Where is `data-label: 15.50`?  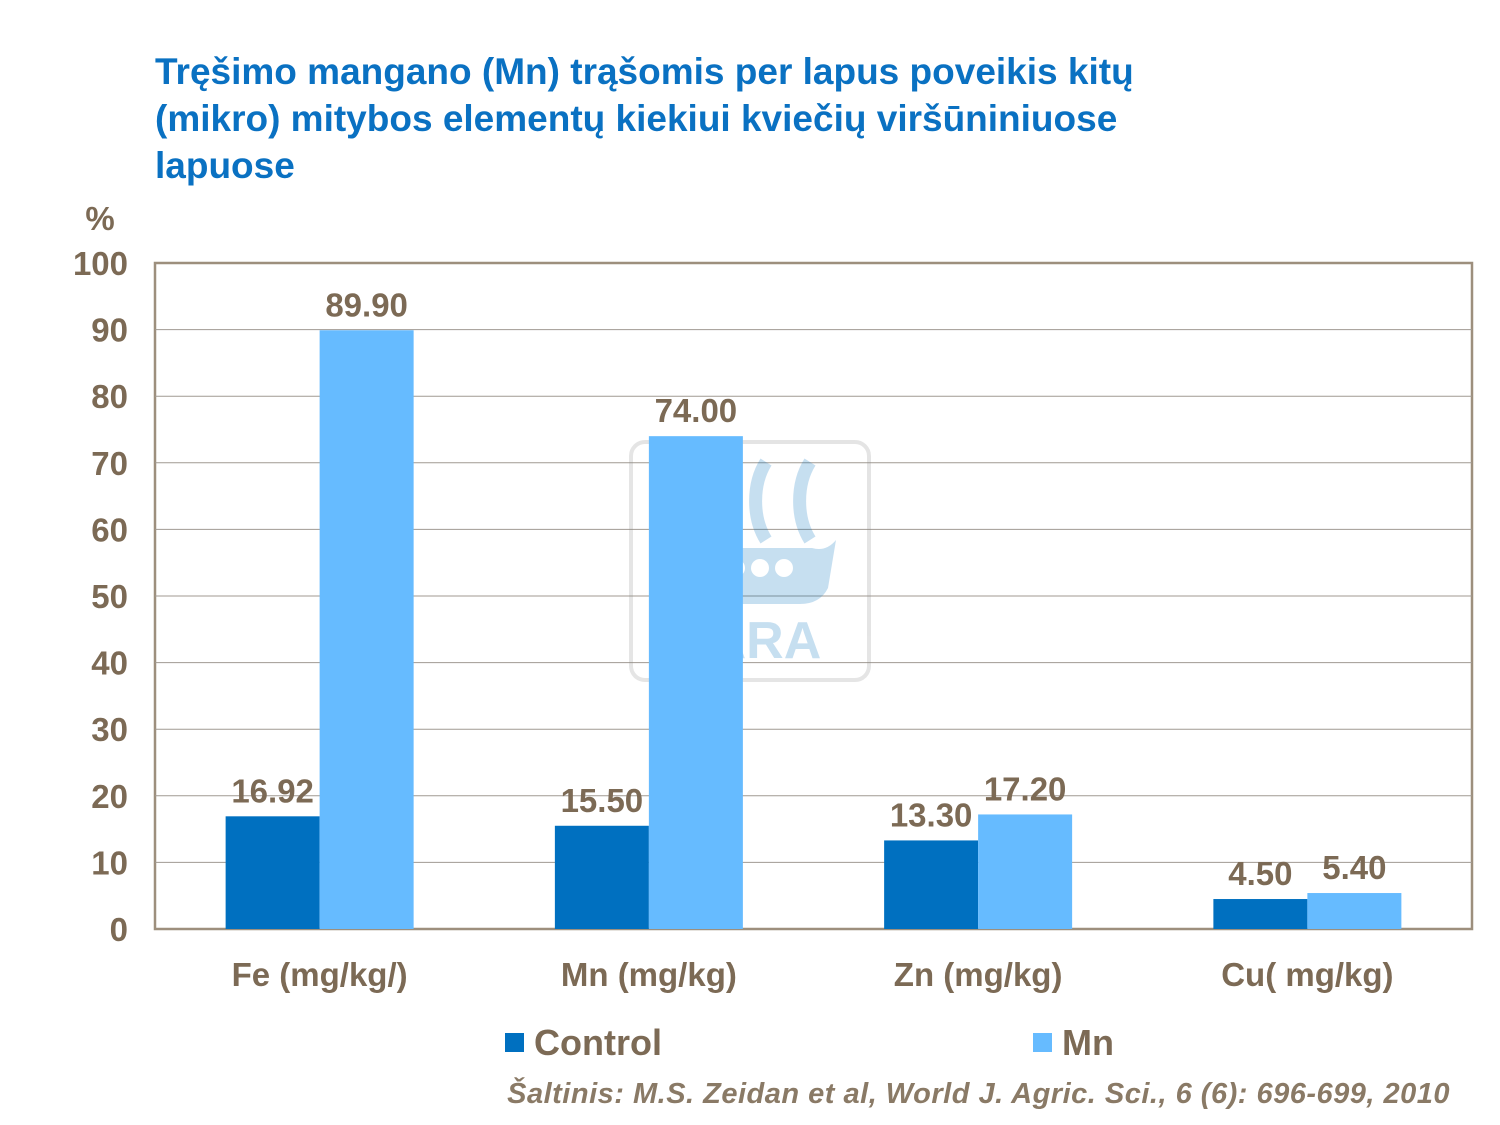
data-label: 15.50 is located at coordinates (602, 800).